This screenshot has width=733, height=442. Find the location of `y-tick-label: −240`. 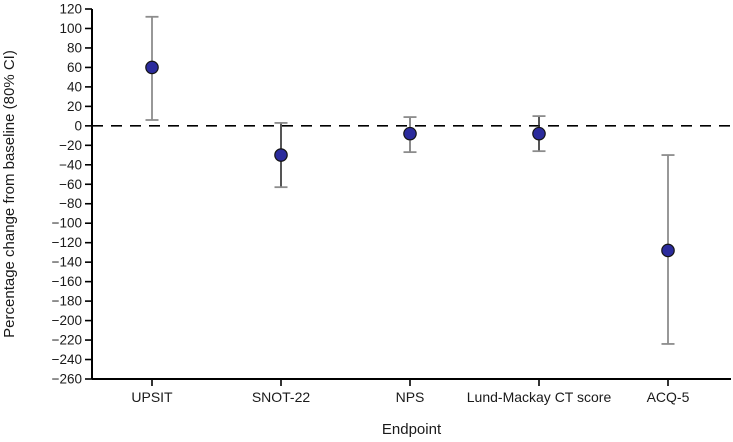

y-tick-label: −240 is located at coordinates (67, 359).